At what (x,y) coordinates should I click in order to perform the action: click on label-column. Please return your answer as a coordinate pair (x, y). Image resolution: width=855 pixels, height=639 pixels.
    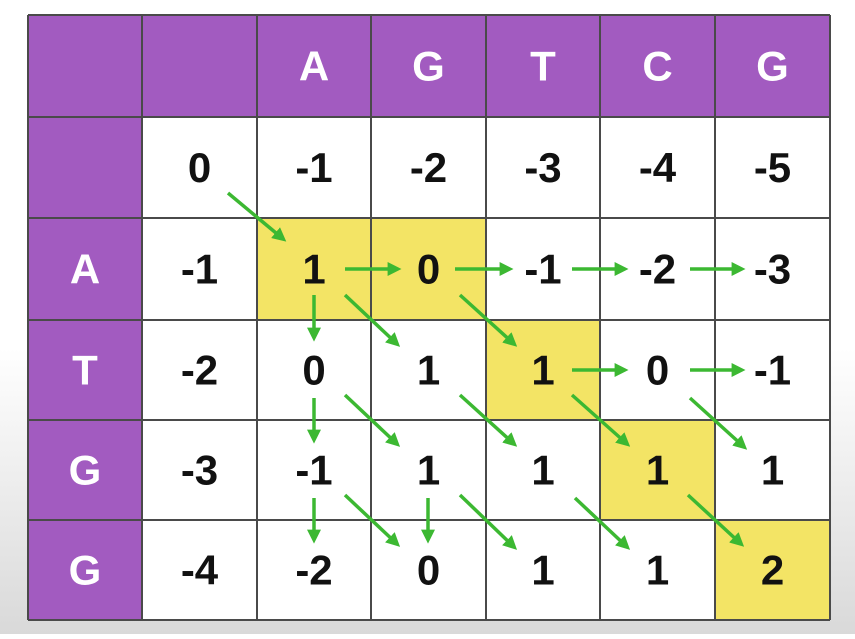
    Looking at the image, I should click on (85, 317).